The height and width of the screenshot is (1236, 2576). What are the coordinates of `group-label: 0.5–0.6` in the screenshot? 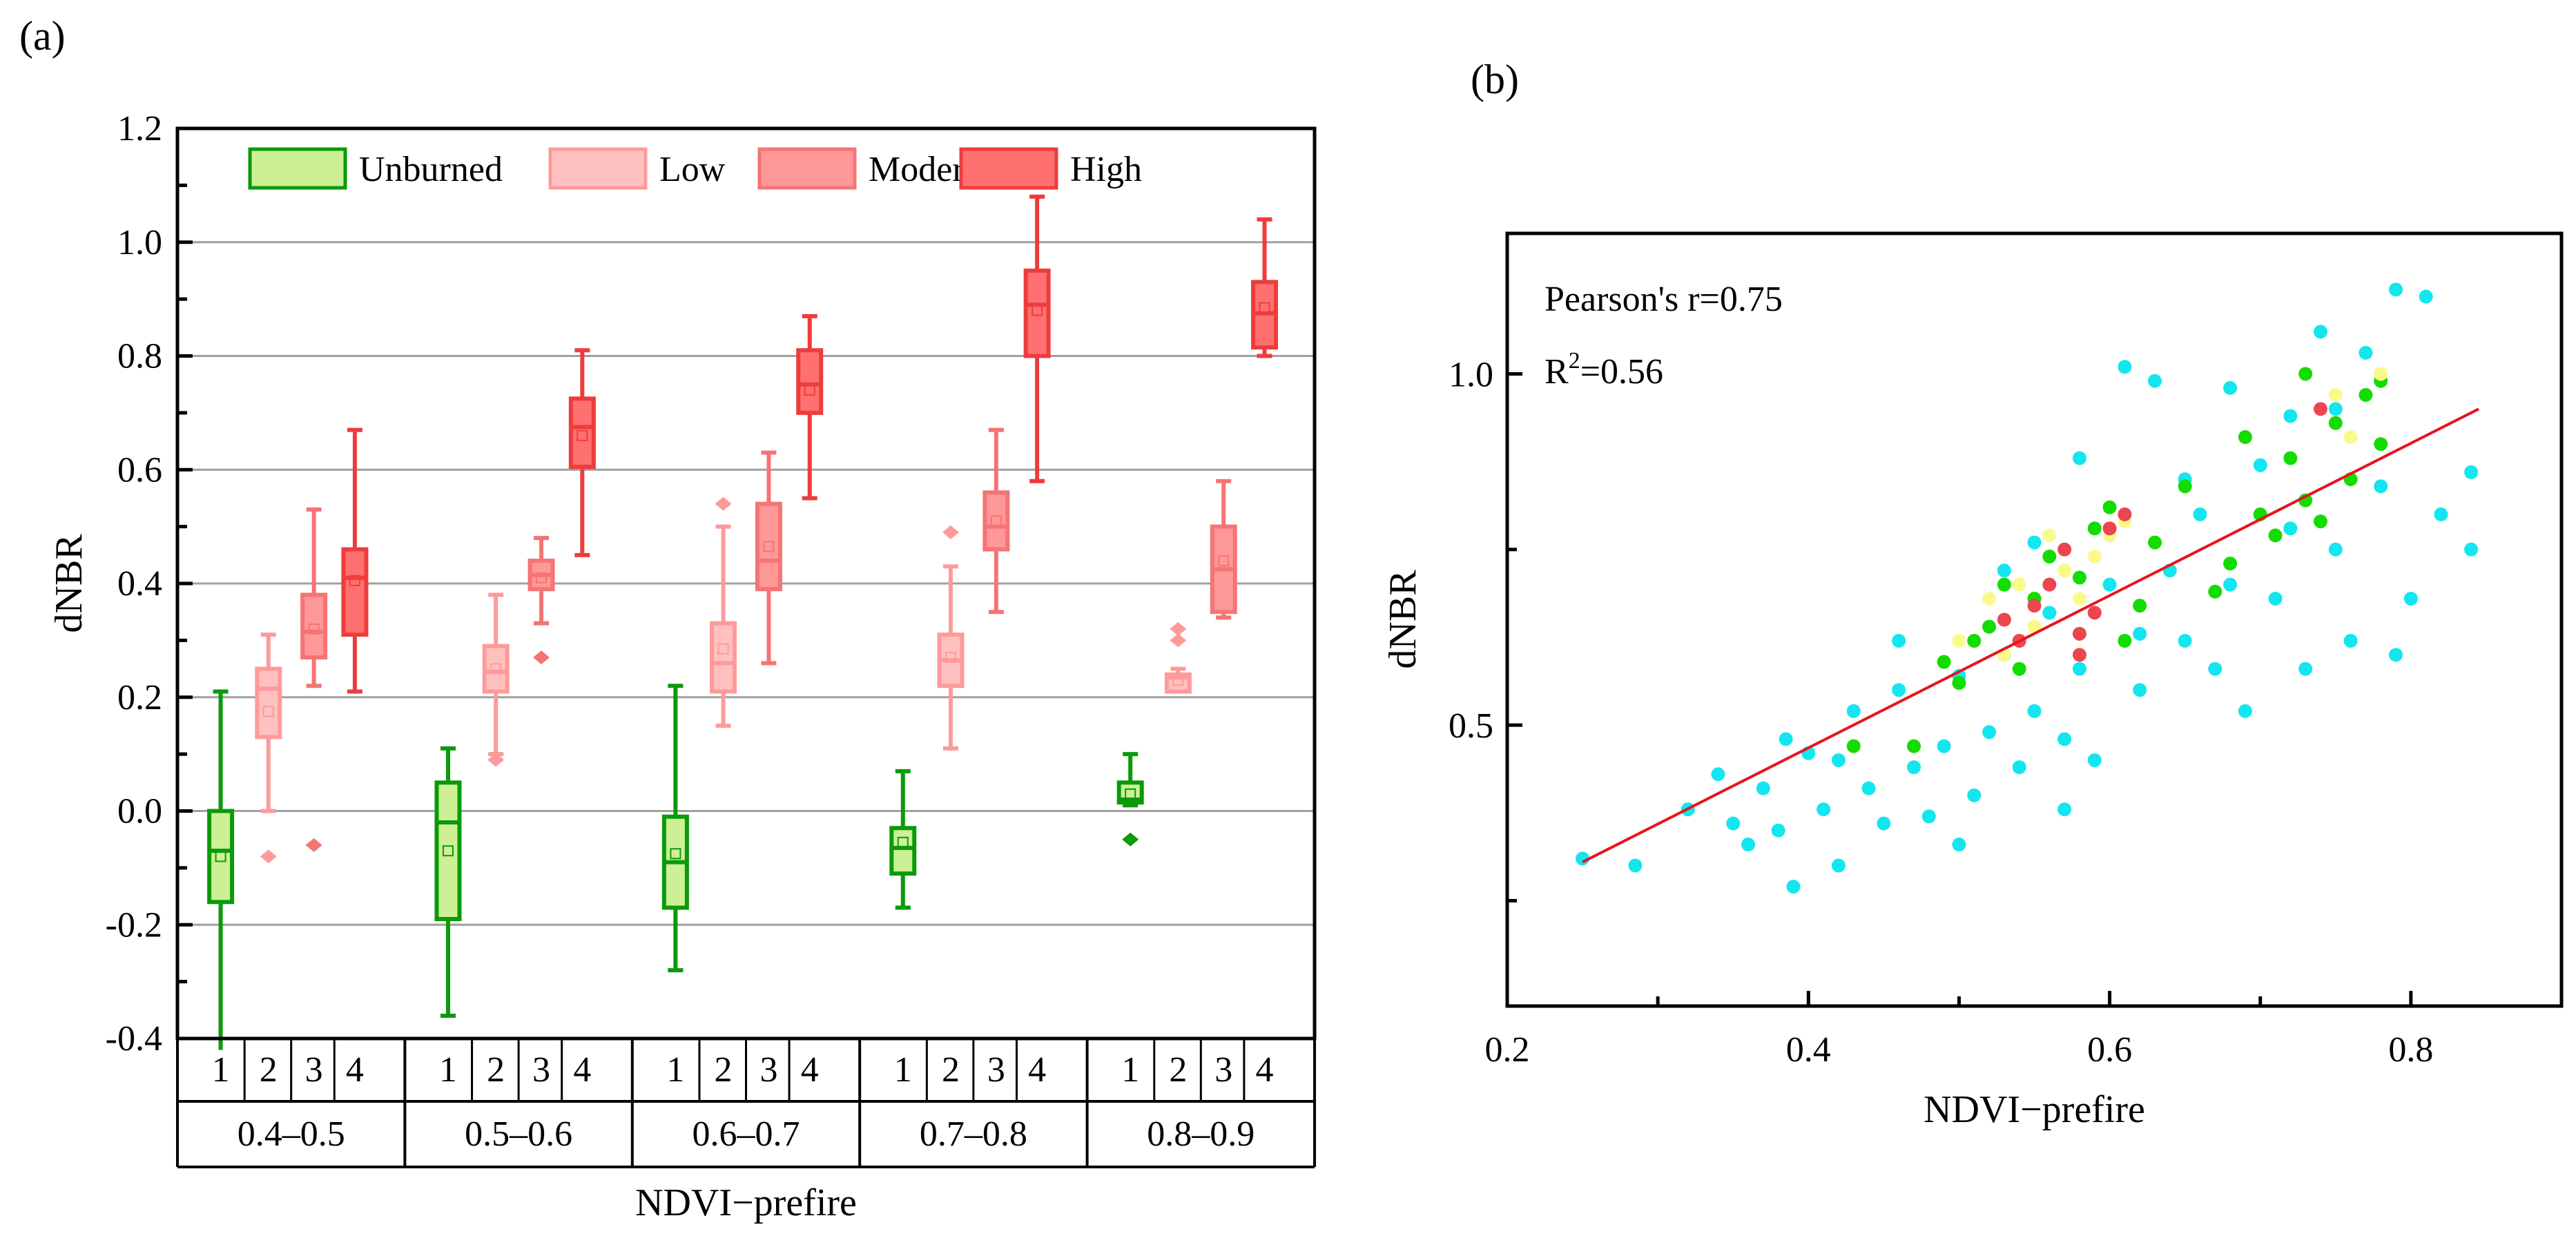 It's located at (518, 1134).